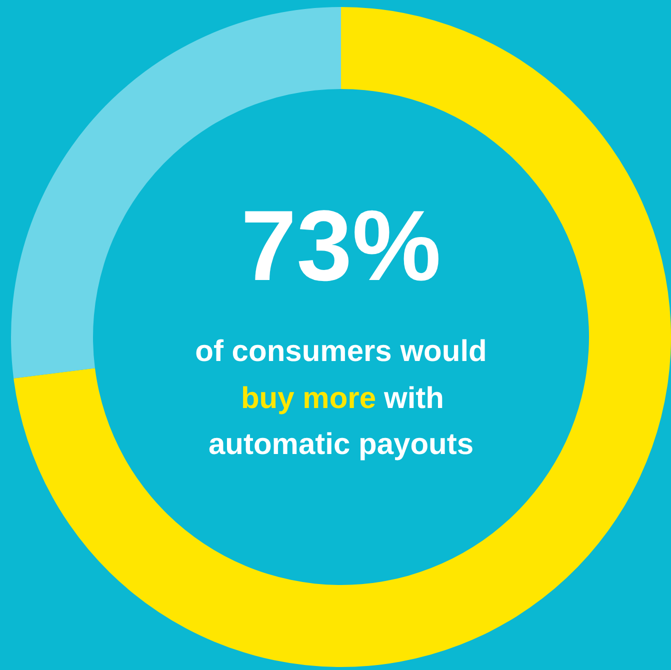  Describe the element at coordinates (308, 398) in the screenshot. I see `text: buy more` at that location.